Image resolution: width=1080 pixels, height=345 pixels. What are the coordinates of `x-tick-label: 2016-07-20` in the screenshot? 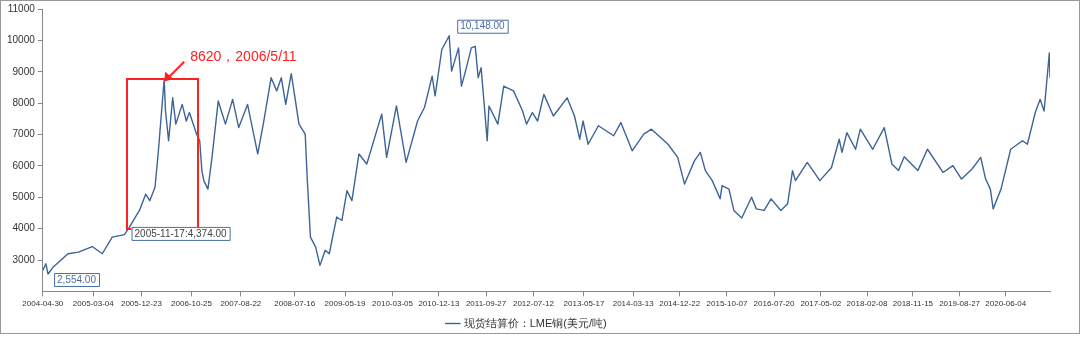 It's located at (774, 304).